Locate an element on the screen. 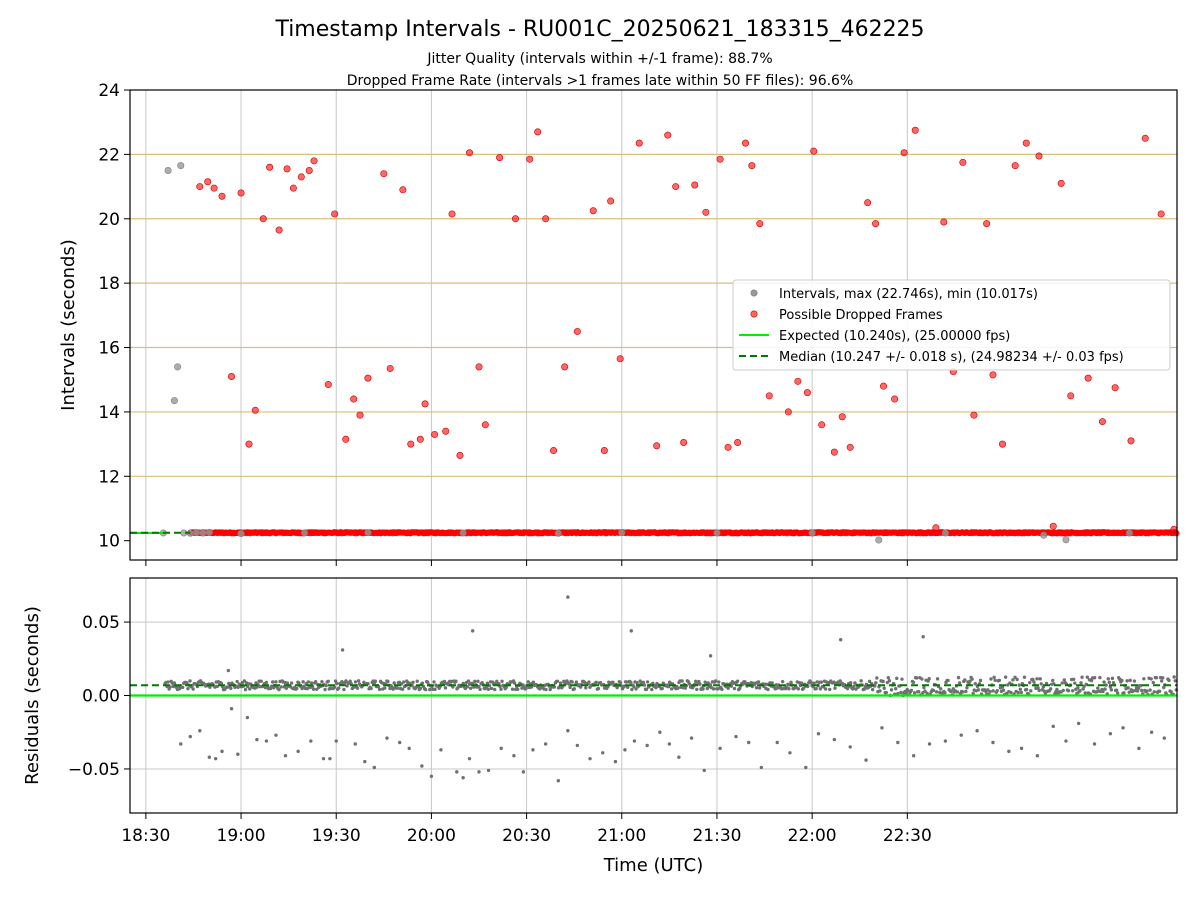  residuals-y-tick-label: 0.00 is located at coordinates (101, 697).